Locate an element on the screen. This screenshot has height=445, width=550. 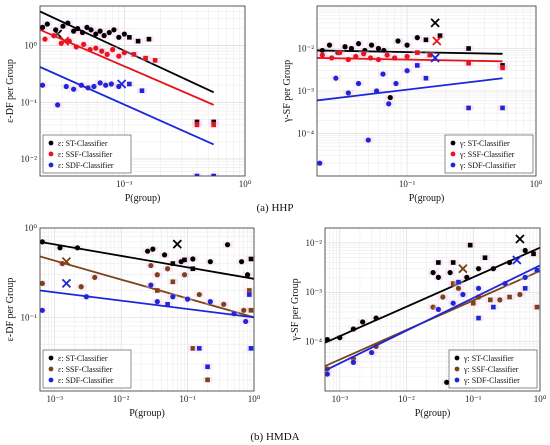
y-tick-label: 10⁻⁴ is located at coordinates (313, 342).